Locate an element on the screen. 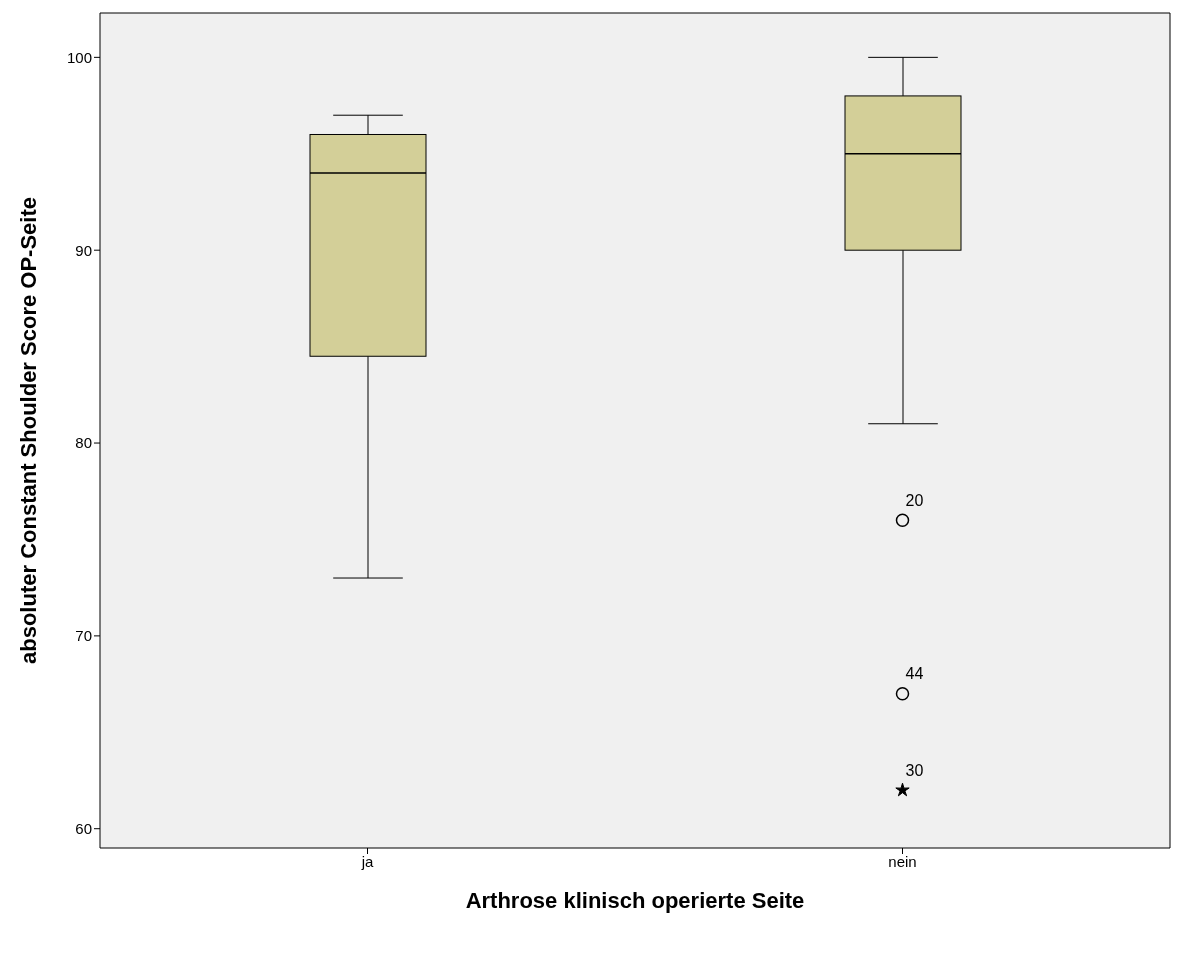  x-tick-label: nein is located at coordinates (902, 861).